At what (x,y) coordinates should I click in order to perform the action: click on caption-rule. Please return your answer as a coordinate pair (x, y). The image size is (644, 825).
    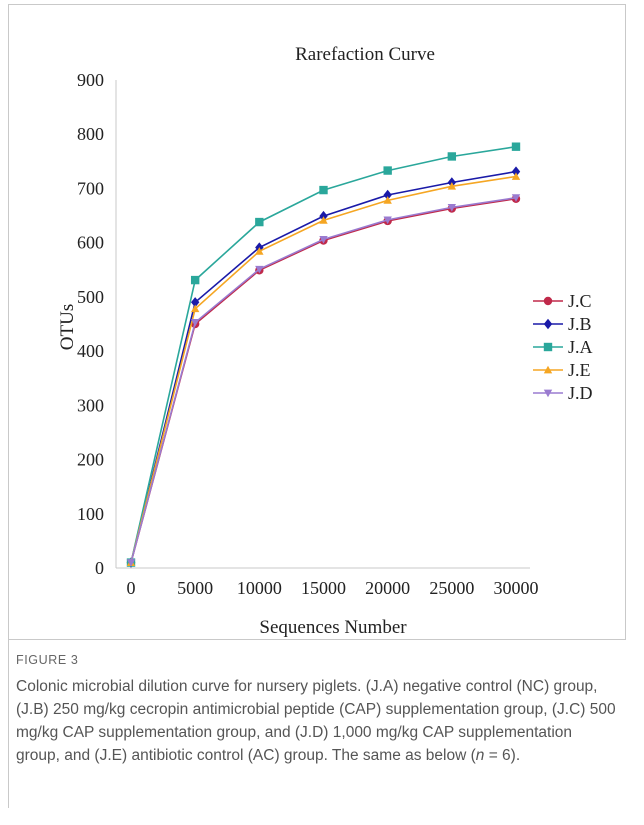
    Looking at the image, I should click on (8, 724).